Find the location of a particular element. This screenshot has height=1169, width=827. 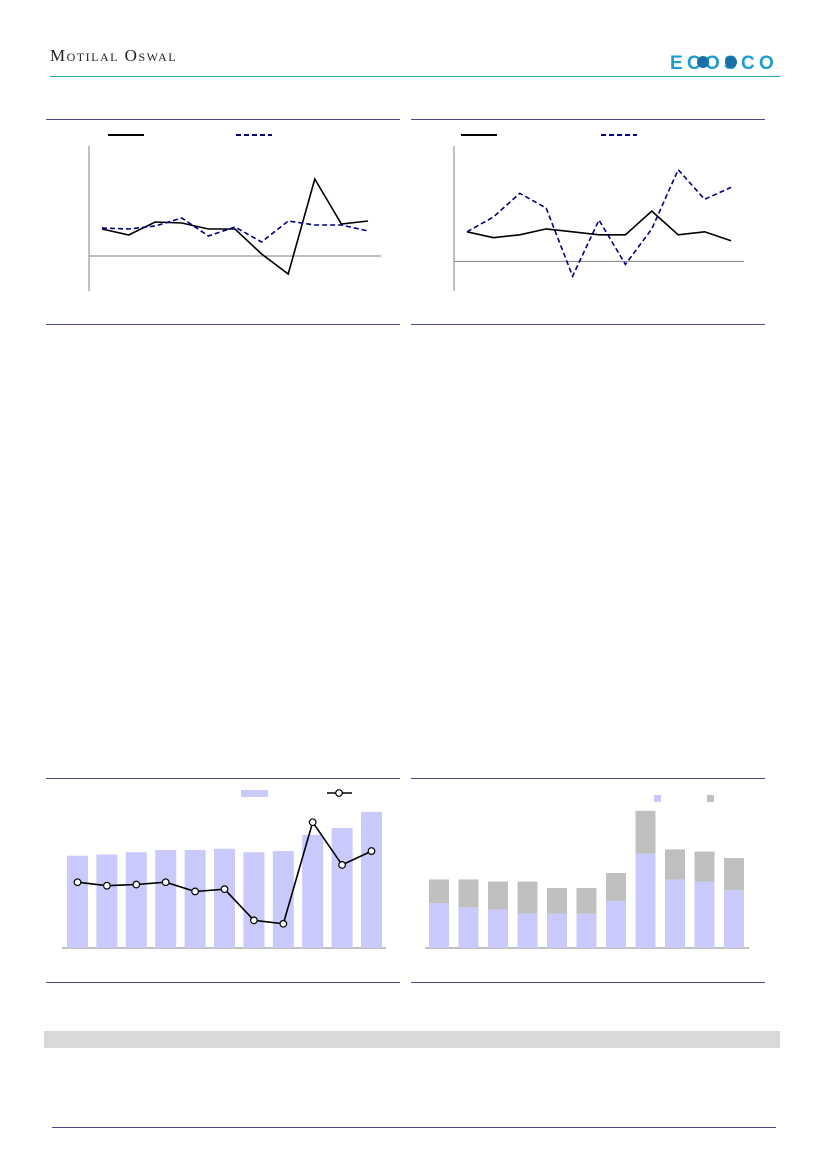

legend-bar-swatch is located at coordinates (254, 793).